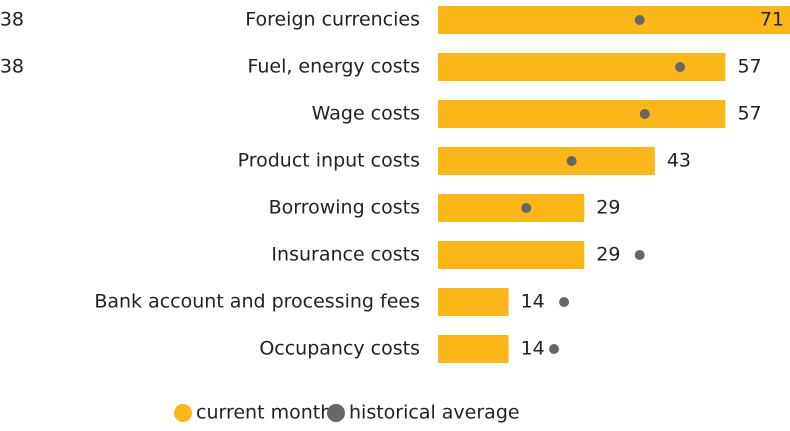 This screenshot has height=431, width=790. Describe the element at coordinates (772, 20) in the screenshot. I see `value-label: 71` at that location.